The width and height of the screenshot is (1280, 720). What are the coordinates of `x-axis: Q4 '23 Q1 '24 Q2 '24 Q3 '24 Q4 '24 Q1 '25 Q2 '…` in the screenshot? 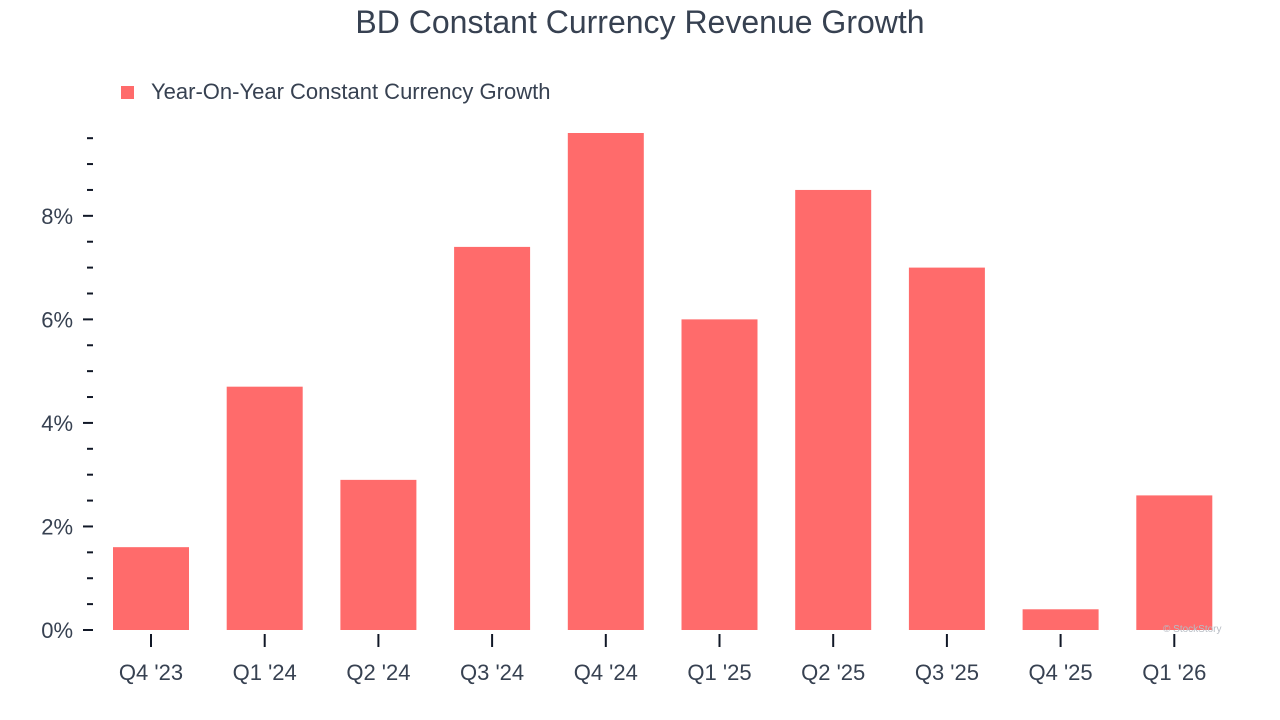 It's located at (662, 659).